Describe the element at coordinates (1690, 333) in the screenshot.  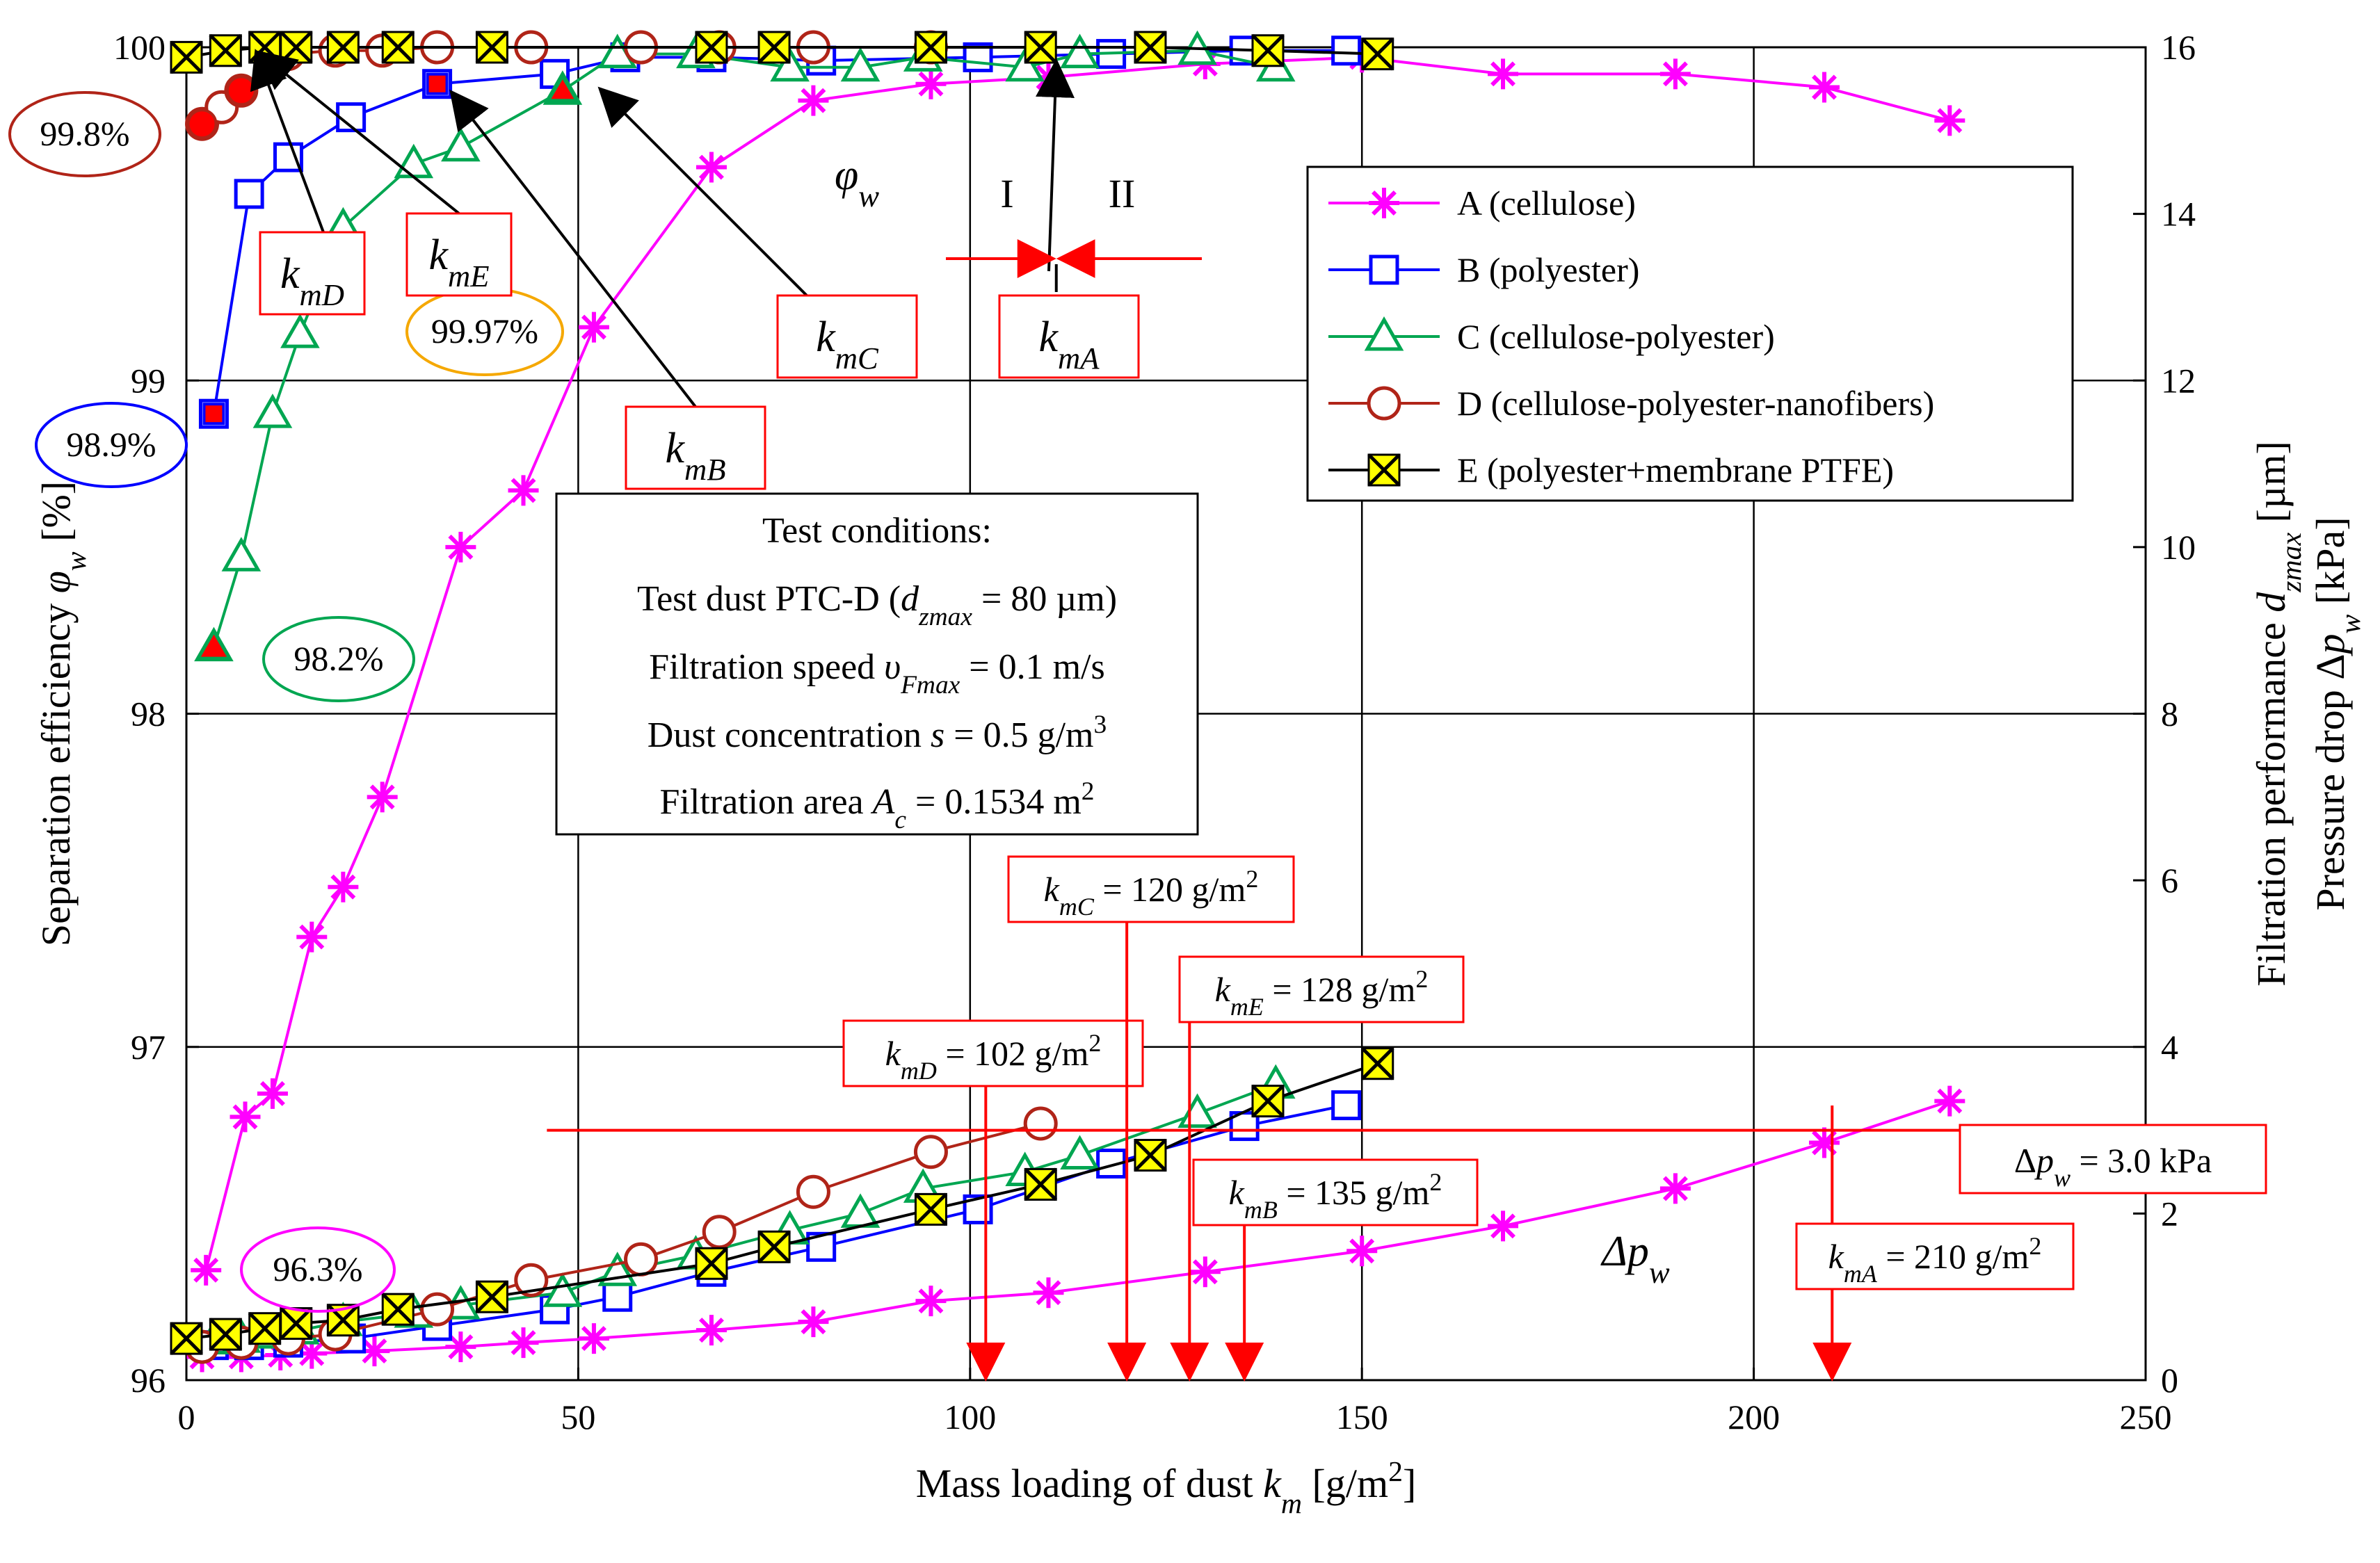
I see `legend-box` at that location.